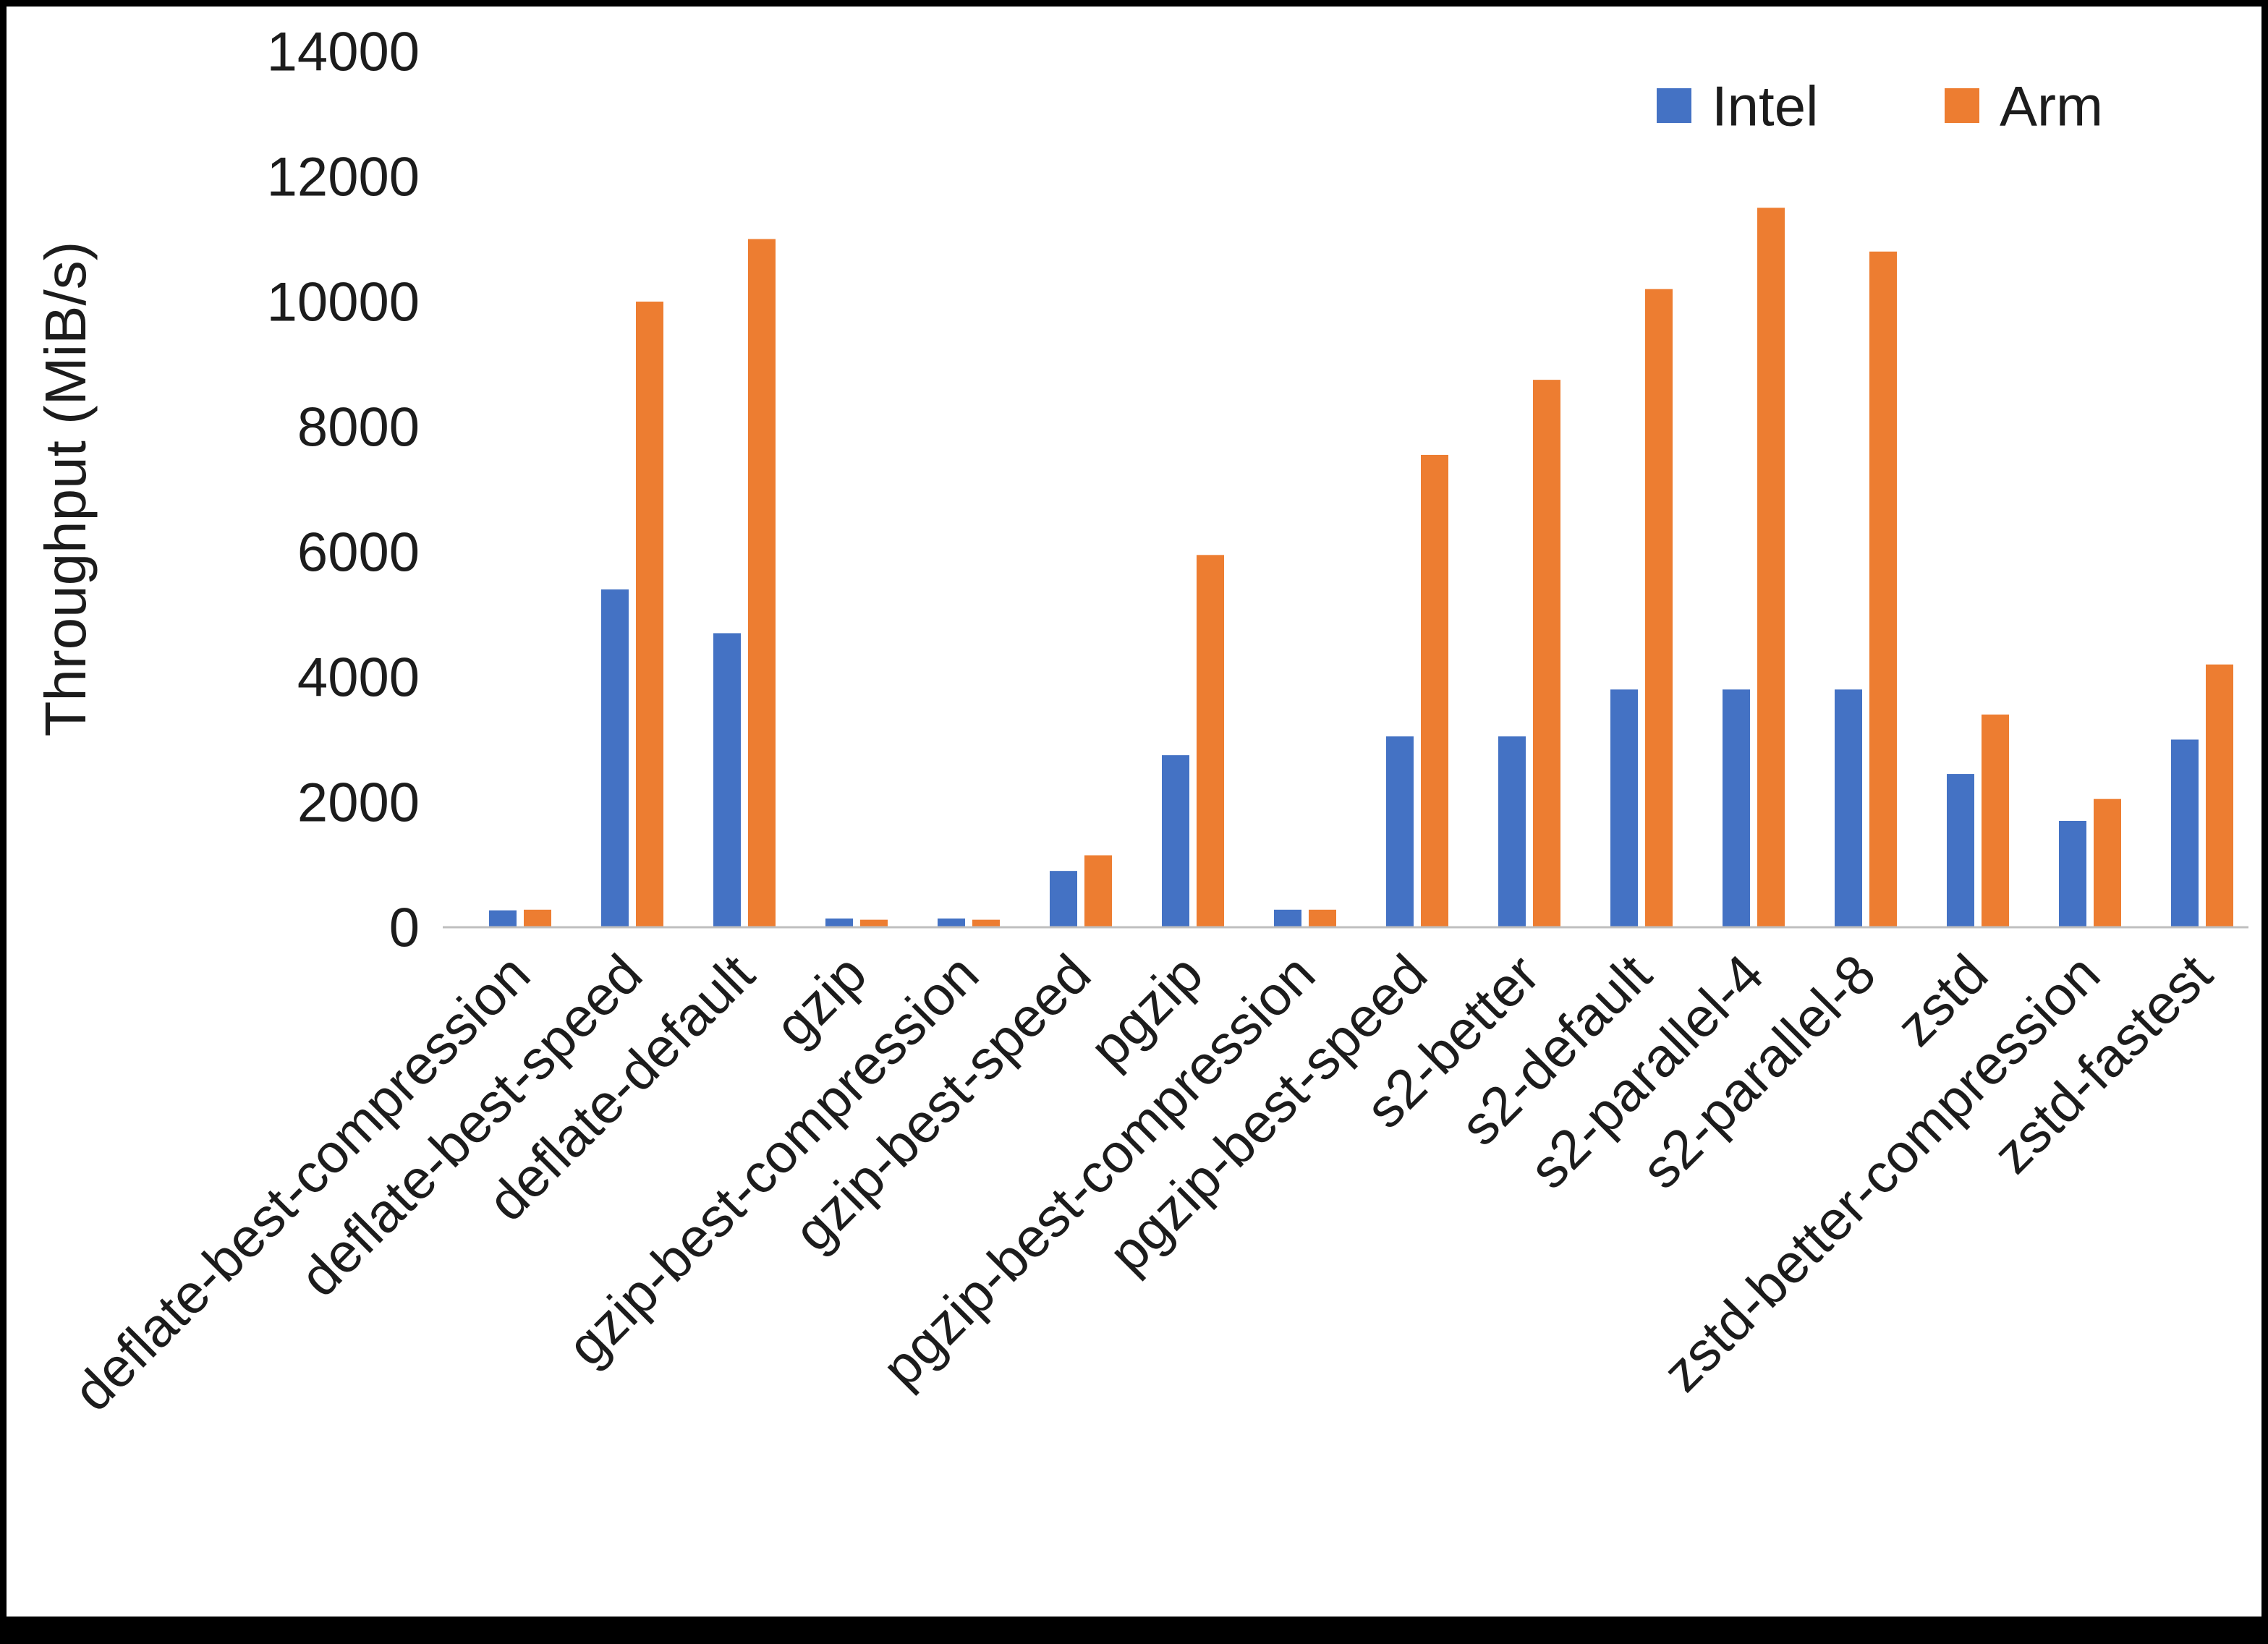 This screenshot has height=1644, width=2268. I want to click on bar-intel-pgzip-best-speed, so click(1400, 831).